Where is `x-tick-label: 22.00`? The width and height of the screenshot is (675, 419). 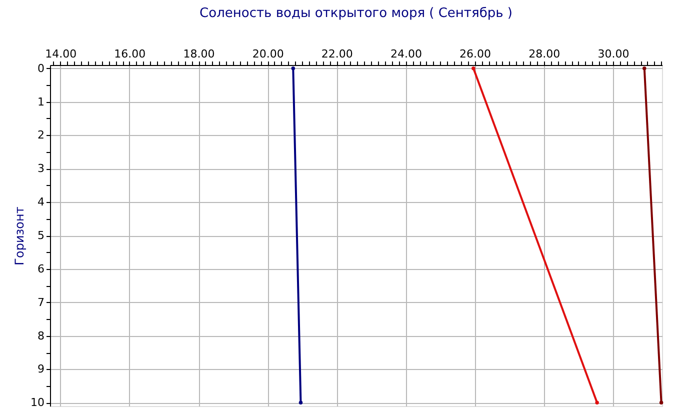
x-tick-label: 22.00 is located at coordinates (337, 54).